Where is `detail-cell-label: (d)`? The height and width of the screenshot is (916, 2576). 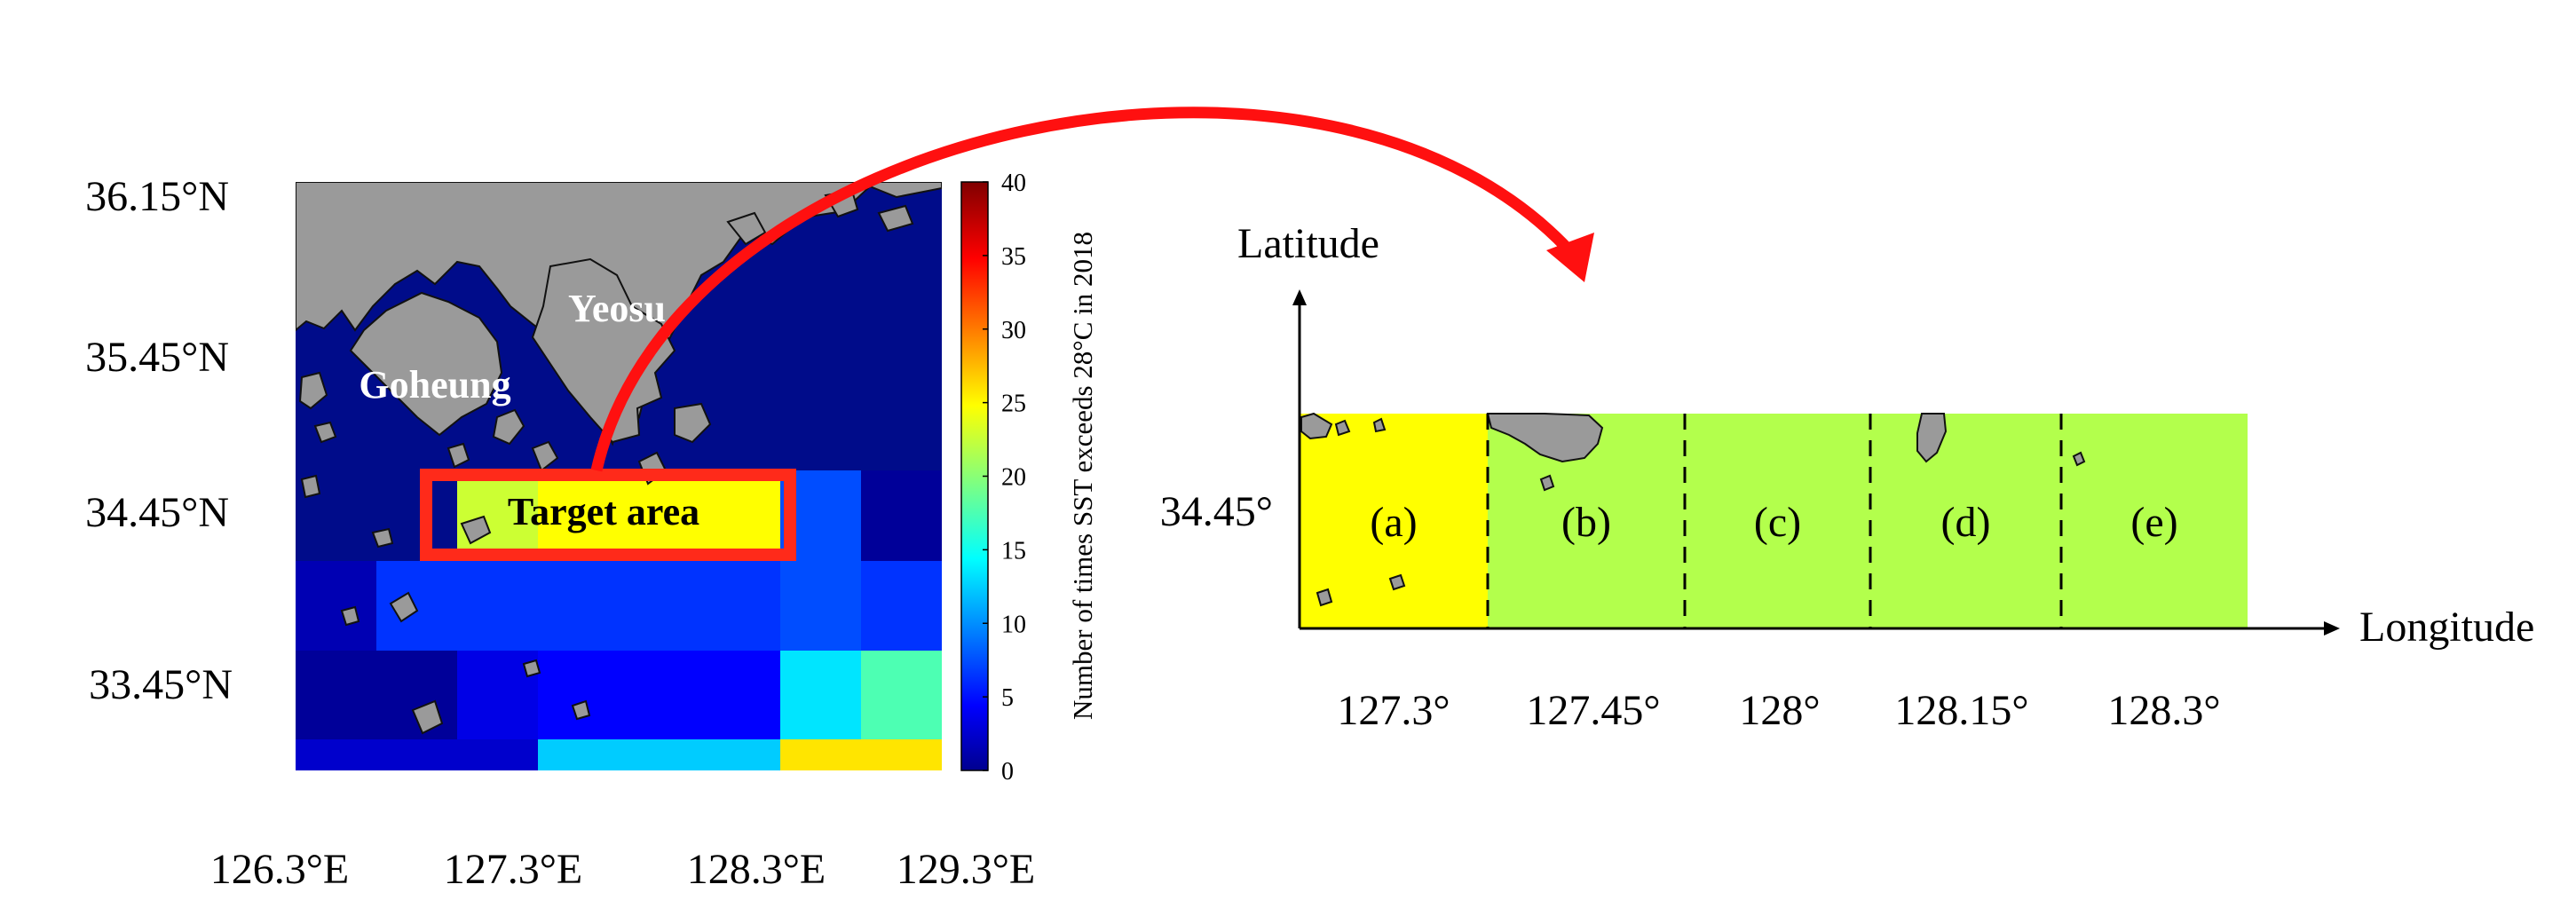 detail-cell-label: (d) is located at coordinates (1966, 522).